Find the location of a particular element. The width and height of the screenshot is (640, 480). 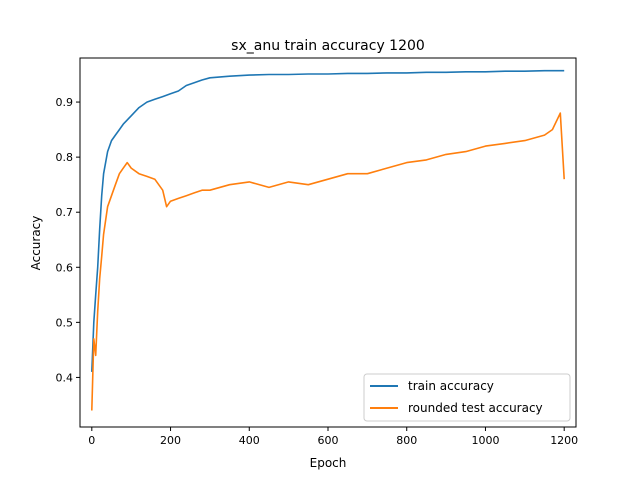

legend: train accuracy rounded test accuracy is located at coordinates (467, 397).